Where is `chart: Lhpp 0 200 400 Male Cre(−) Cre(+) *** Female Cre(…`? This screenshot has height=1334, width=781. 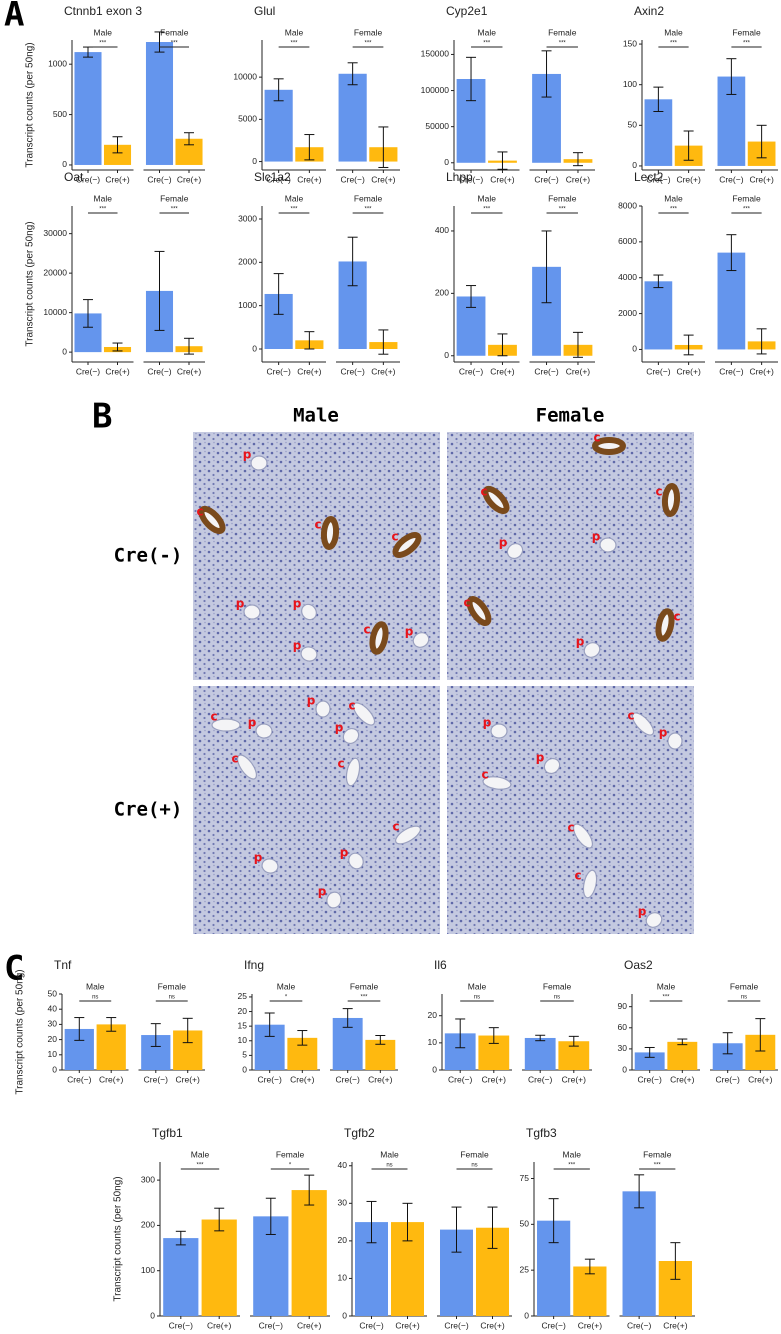
chart: Lhpp 0 200 400 Male Cre(−) Cre(+) *** Female Cre(… is located at coordinates (515, 273).